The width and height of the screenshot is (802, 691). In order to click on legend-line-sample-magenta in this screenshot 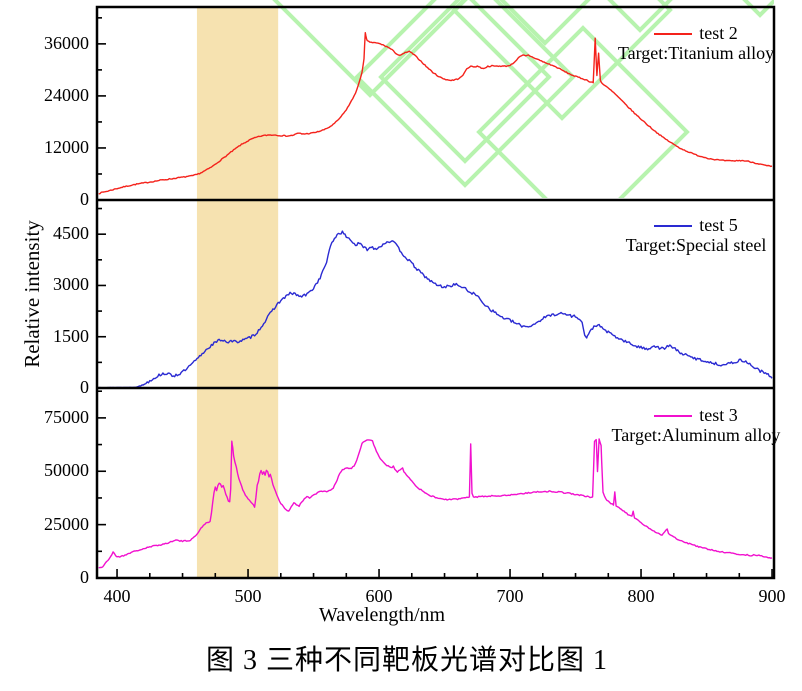, I will do `click(673, 415)`.